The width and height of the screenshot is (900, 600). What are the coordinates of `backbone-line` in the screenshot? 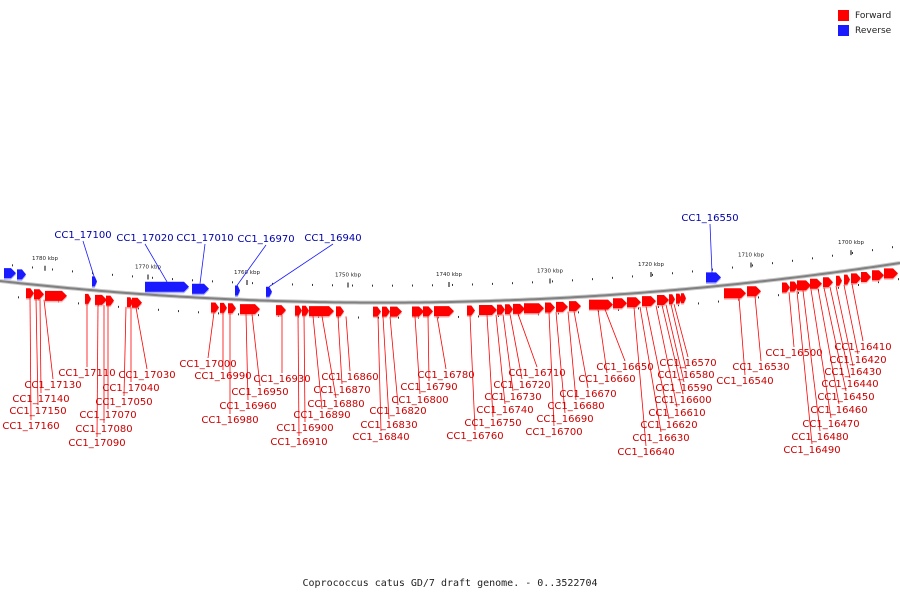 It's located at (450, 282).